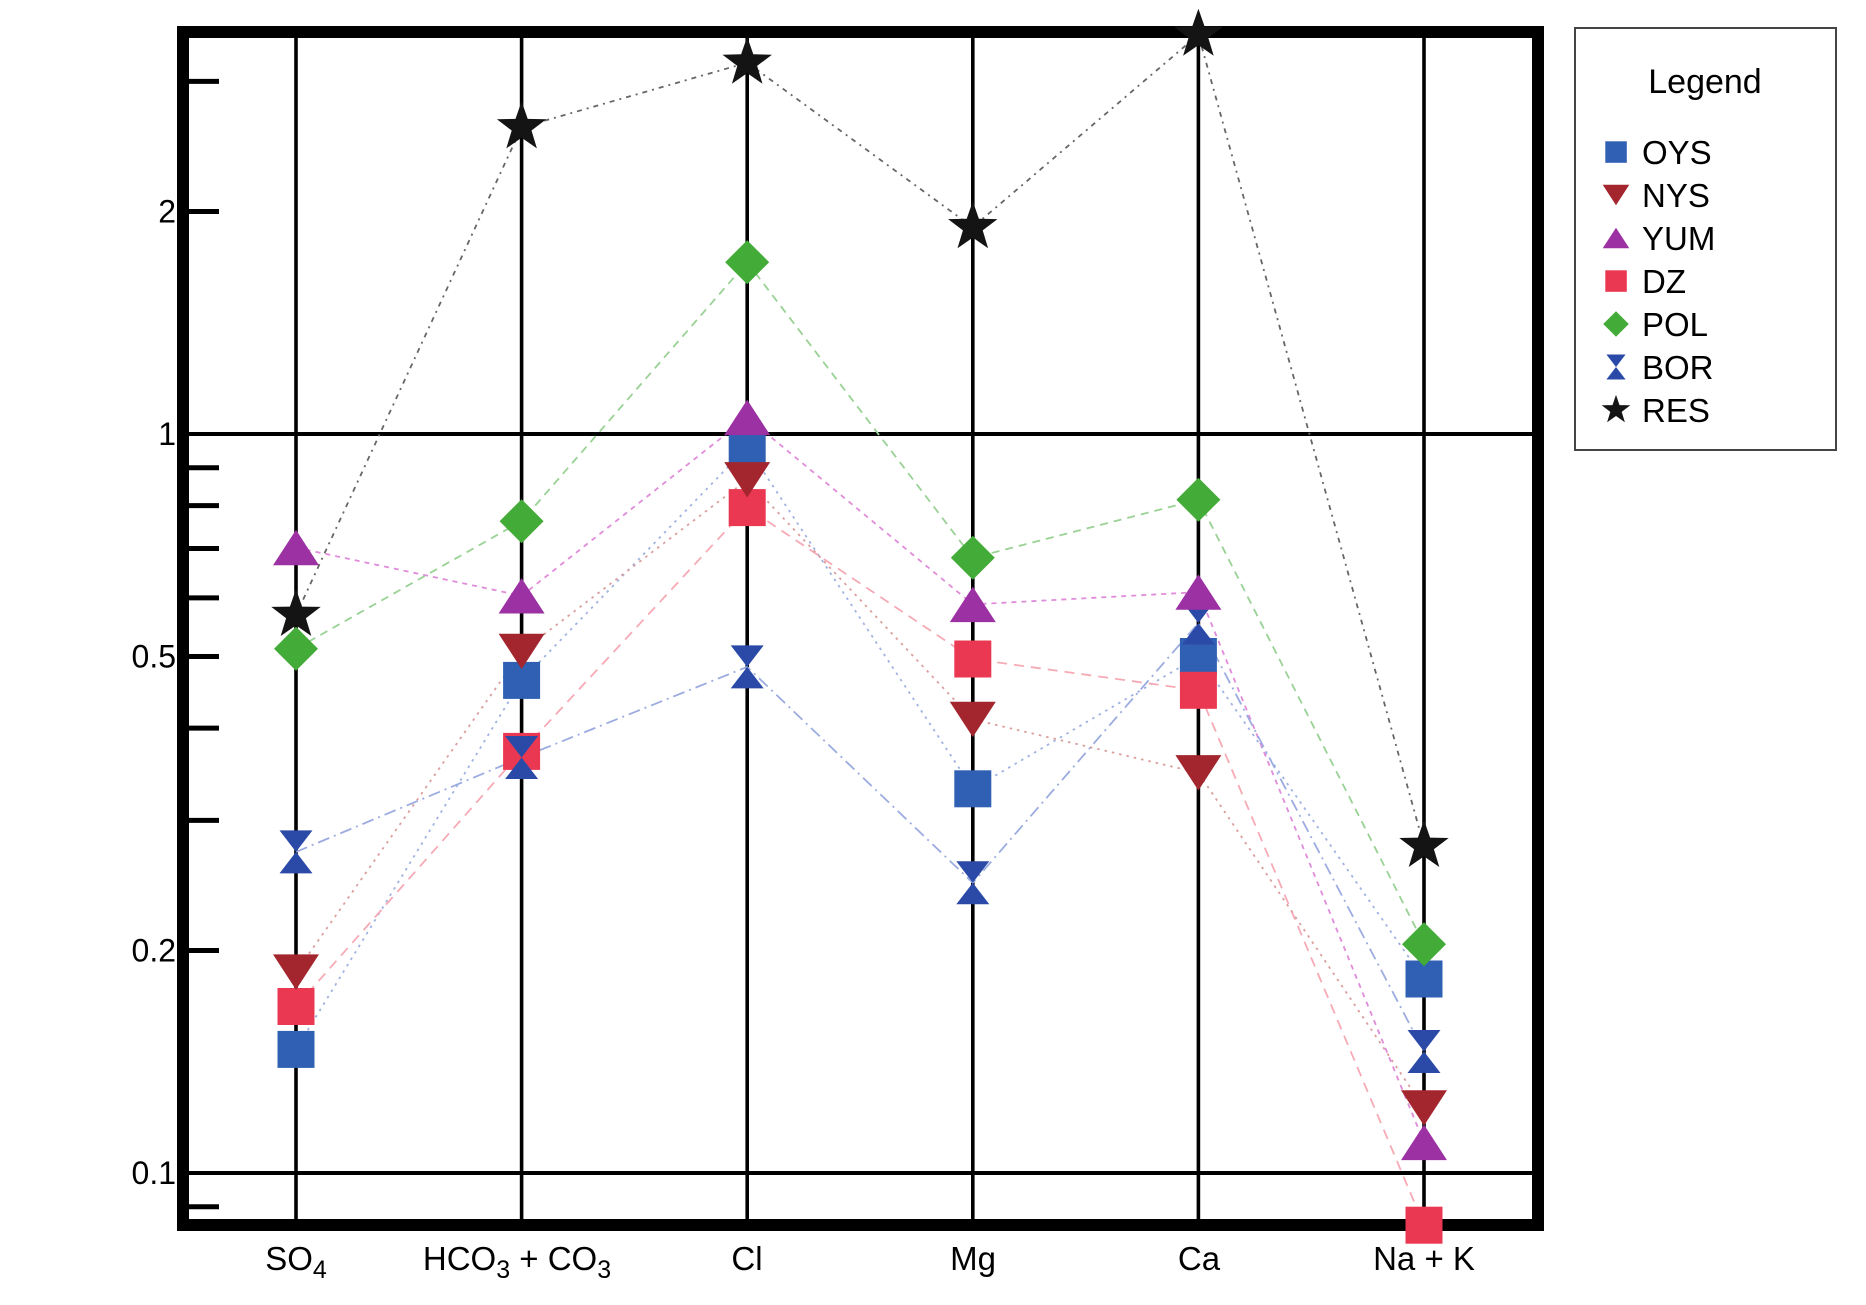  Describe the element at coordinates (296, 1262) in the screenshot. I see `svg-text: SO4` at that location.